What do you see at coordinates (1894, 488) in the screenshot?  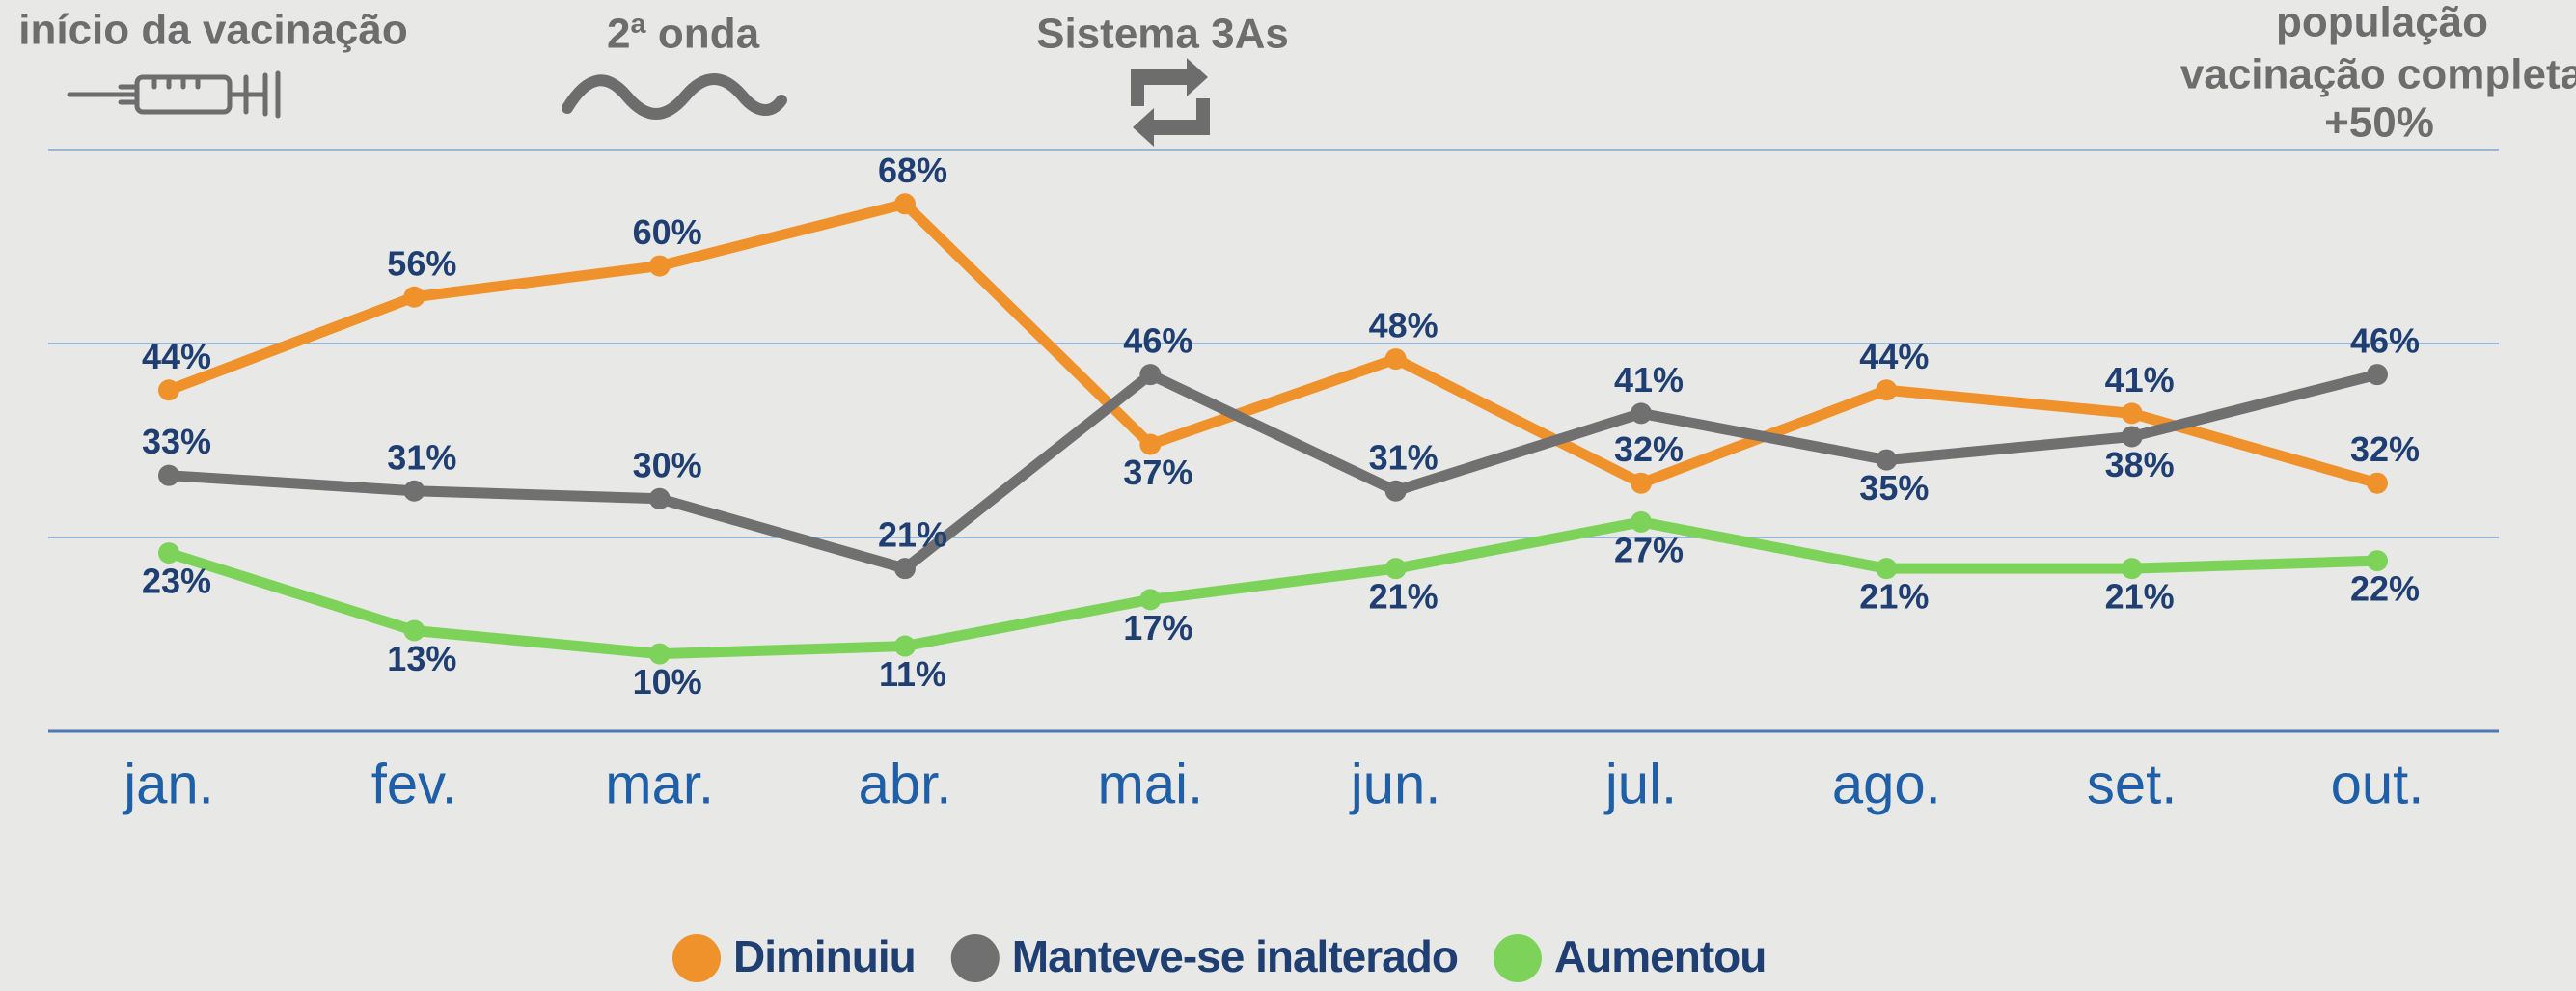 I see `data-label: 35%` at bounding box center [1894, 488].